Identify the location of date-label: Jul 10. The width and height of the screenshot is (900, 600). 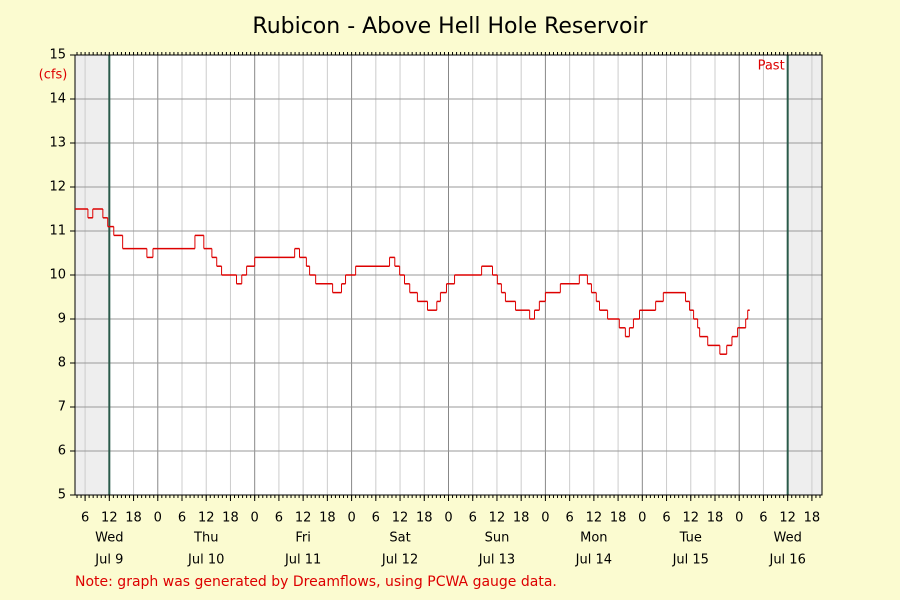
(205, 560).